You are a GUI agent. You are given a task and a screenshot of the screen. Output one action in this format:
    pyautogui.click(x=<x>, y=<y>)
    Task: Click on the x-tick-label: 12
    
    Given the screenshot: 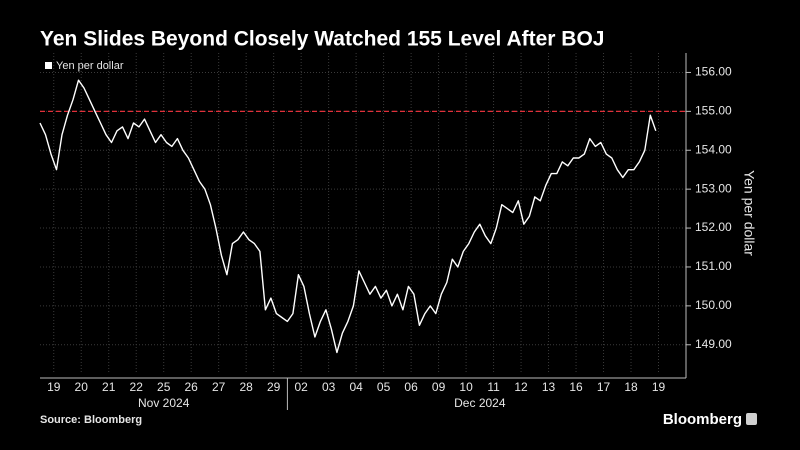 What is the action you would take?
    pyautogui.click(x=521, y=387)
    